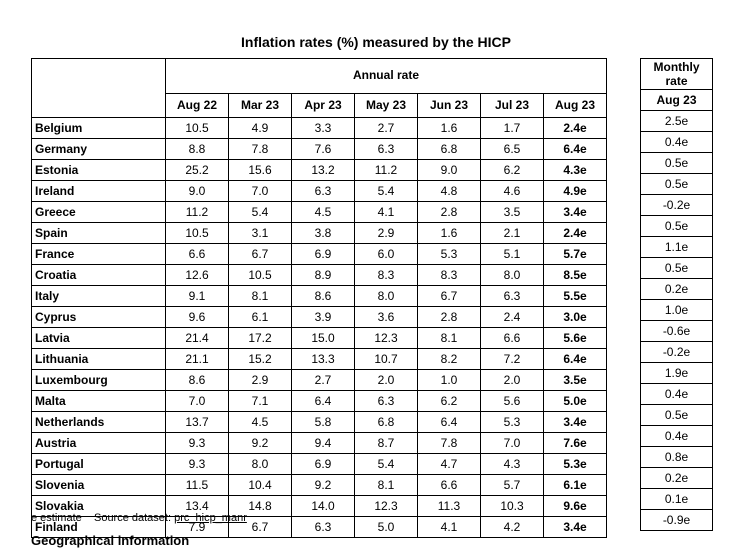 Image resolution: width=752 pixels, height=548 pixels. I want to click on monthly-row: 0.2e, so click(676, 289).